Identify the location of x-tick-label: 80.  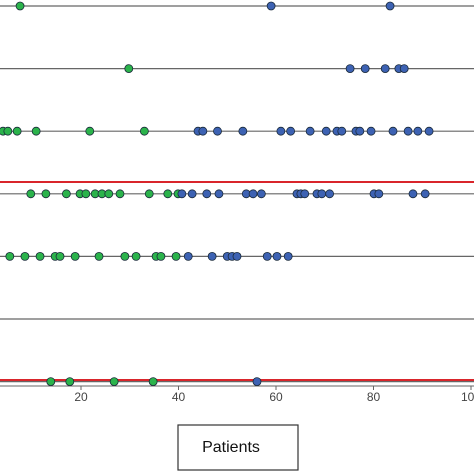
(374, 397).